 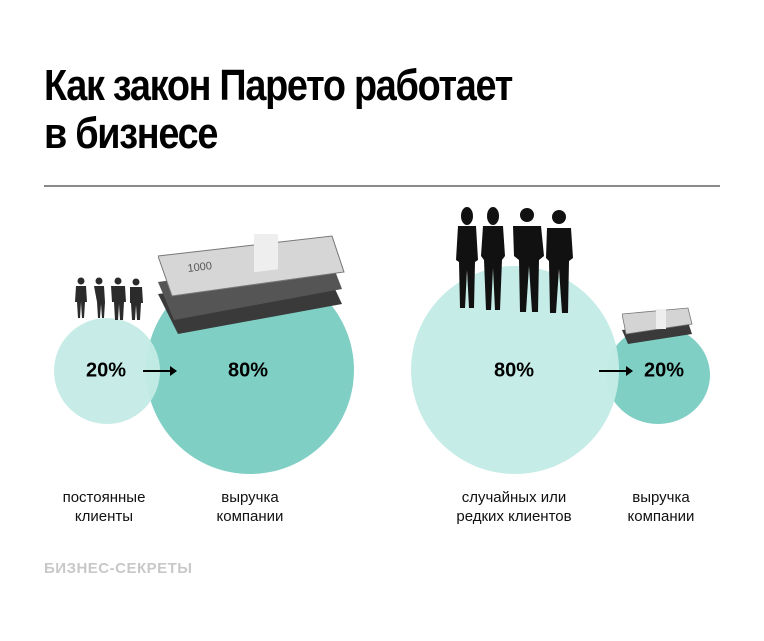 I want to click on right-revenue-circle, so click(x=658, y=375).